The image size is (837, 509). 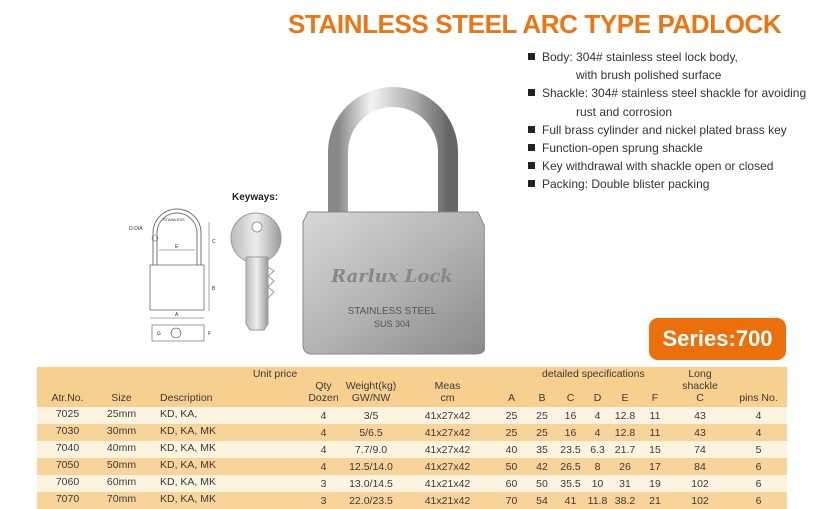 I want to click on cell-e: 31, so click(x=625, y=484).